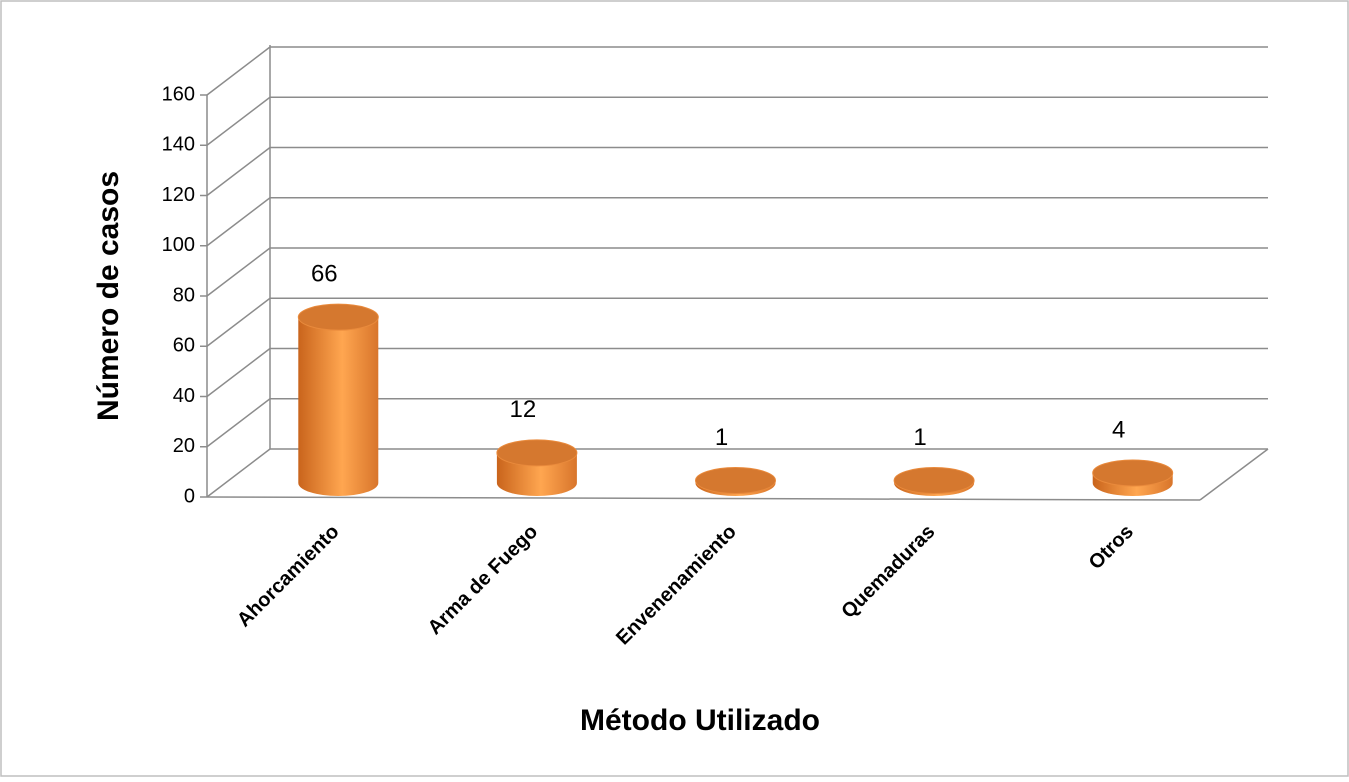 The height and width of the screenshot is (782, 1349). Describe the element at coordinates (184, 295) in the screenshot. I see `y-tick-label: 80` at that location.